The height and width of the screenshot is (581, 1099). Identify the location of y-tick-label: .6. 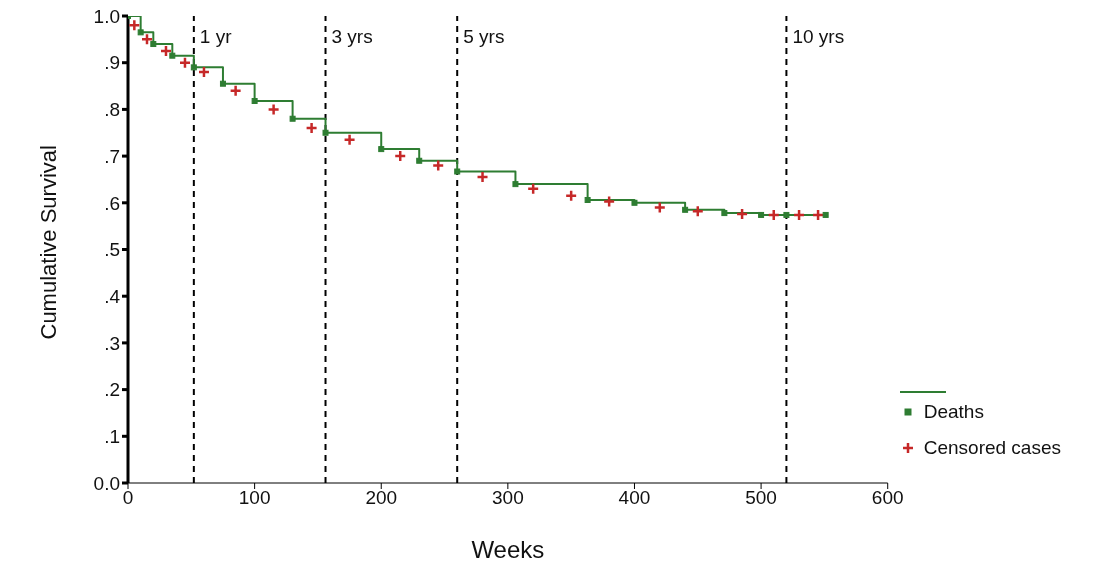
(112, 203).